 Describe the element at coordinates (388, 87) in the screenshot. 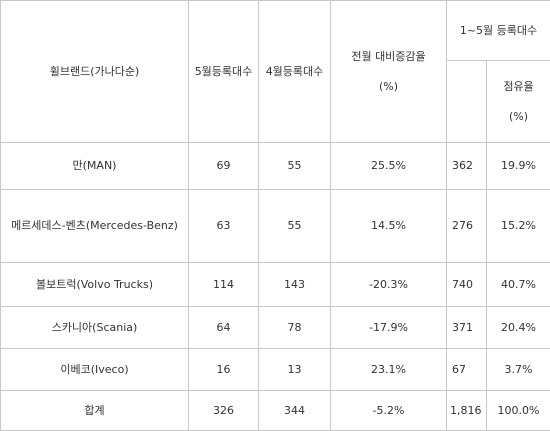

I see `monthly-change-header-line2: (%)` at that location.